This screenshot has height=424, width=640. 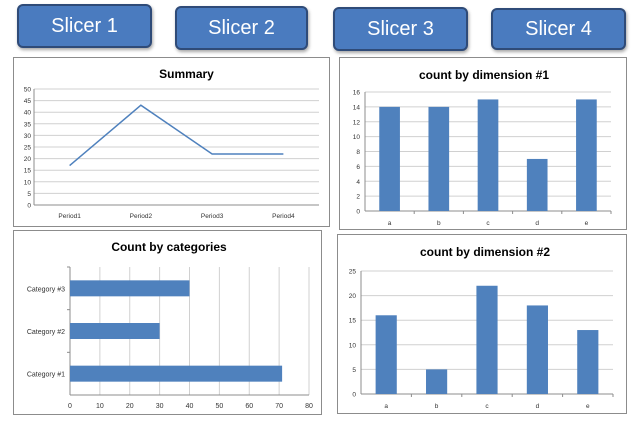 I want to click on y-tick-label: 12, so click(x=357, y=122).